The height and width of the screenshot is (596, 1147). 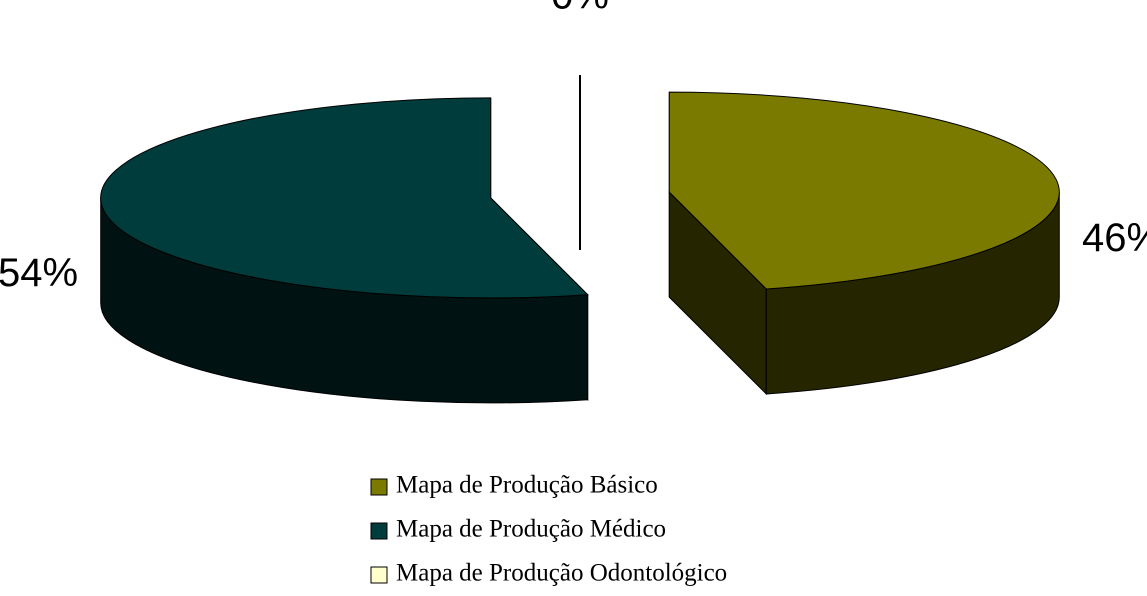 I want to click on data-label: 46%, so click(x=1114, y=238).